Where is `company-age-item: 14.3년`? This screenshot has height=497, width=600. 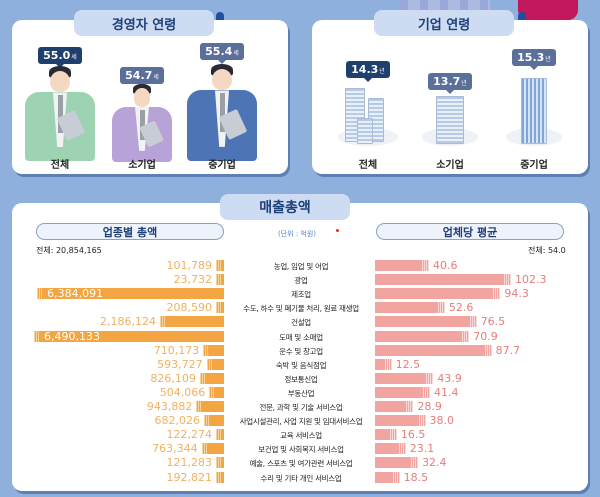 company-age-item: 14.3년 is located at coordinates (368, 70).